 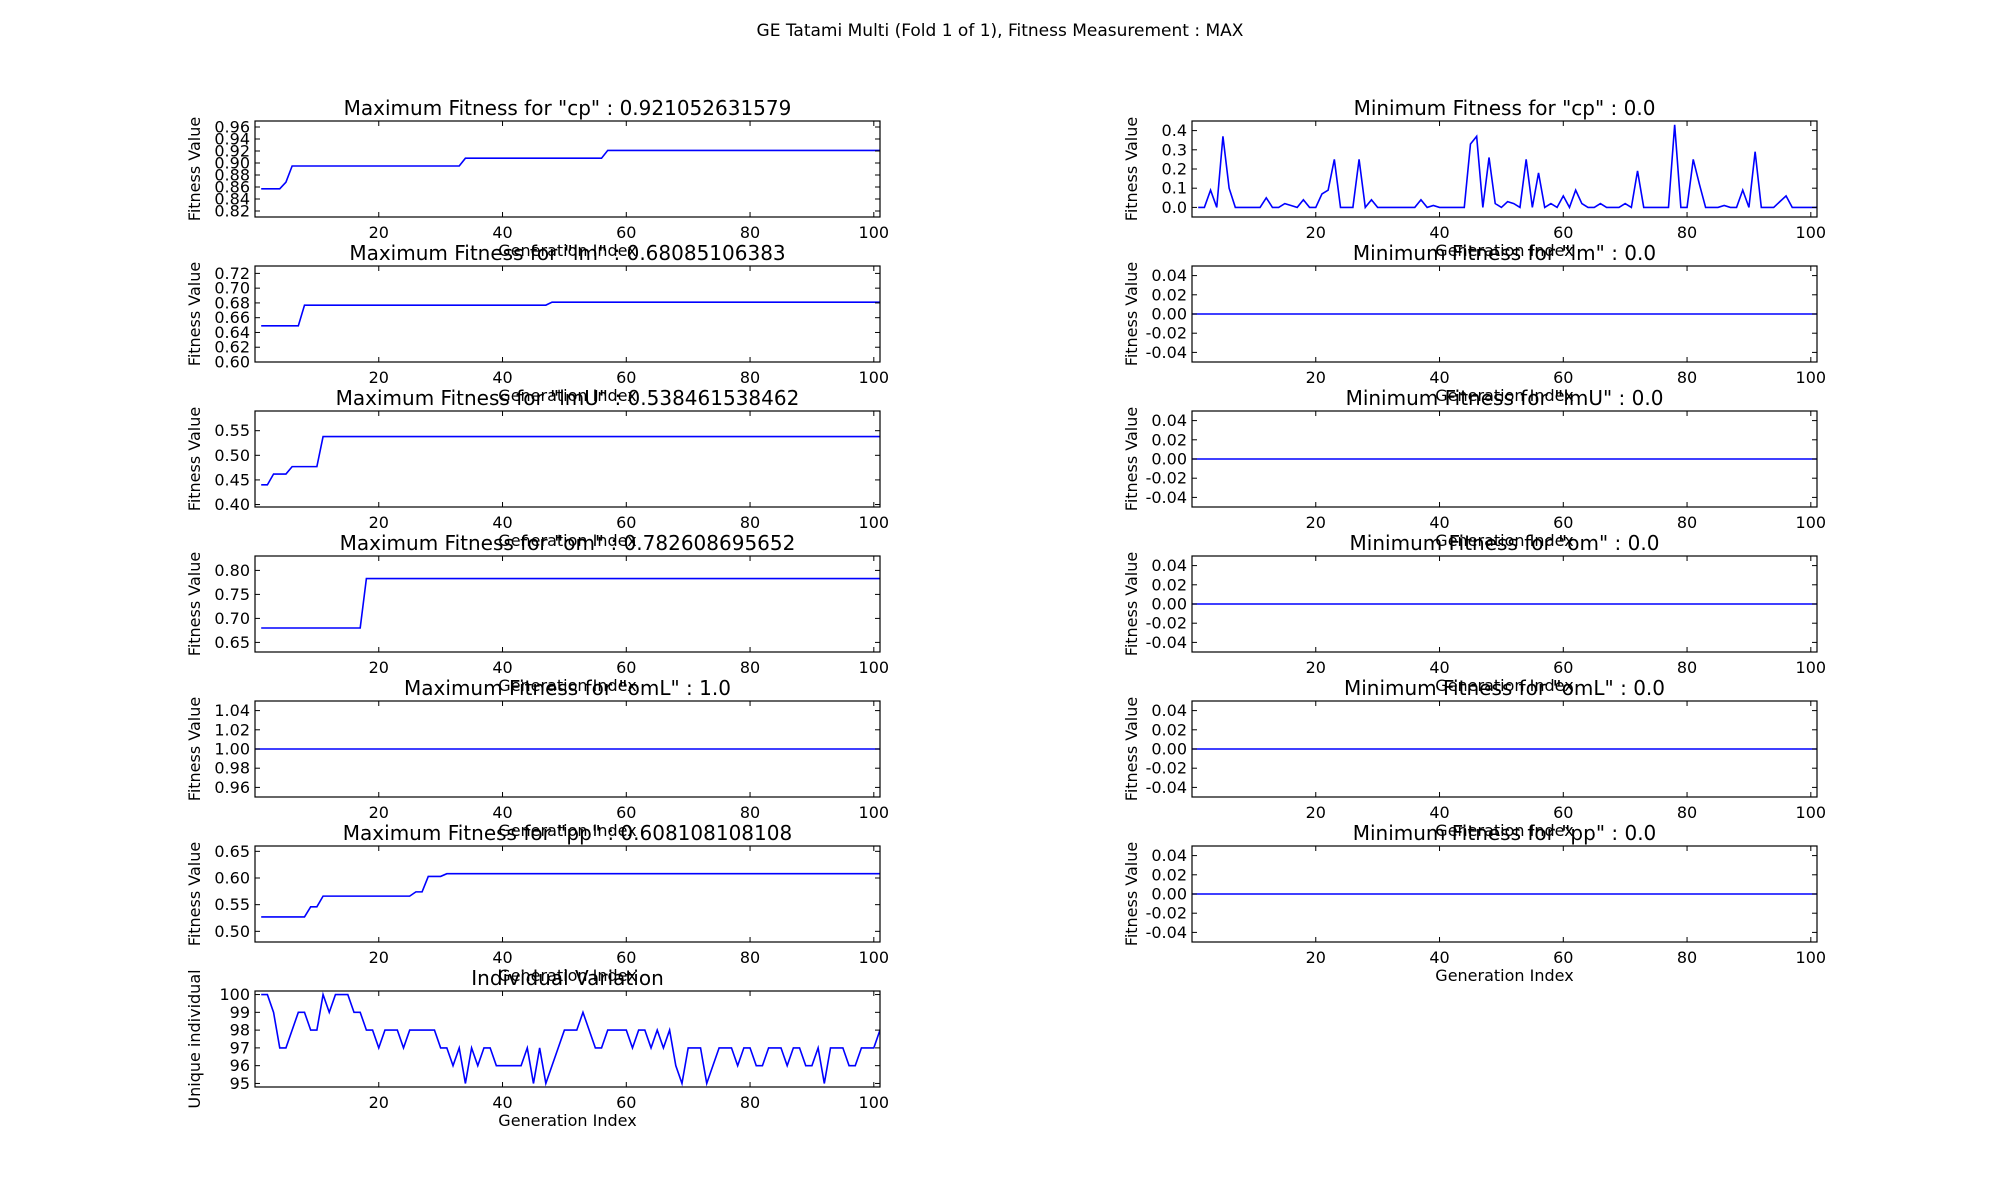 What do you see at coordinates (232, 455) in the screenshot?
I see `y-tick-label: 0.50` at bounding box center [232, 455].